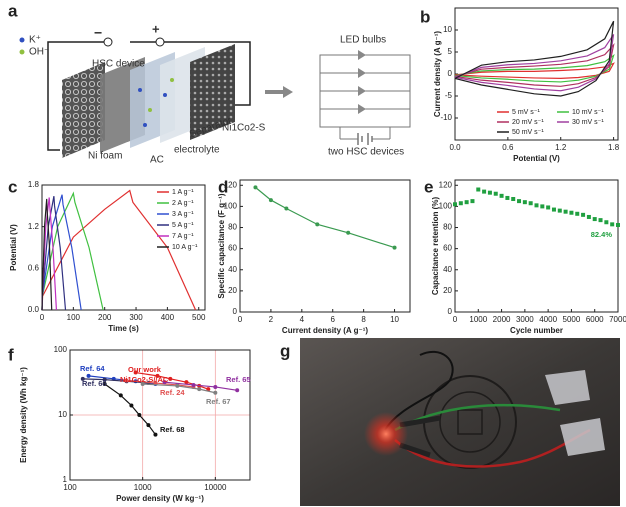 The width and height of the screenshot is (626, 507). I want to click on panel-label: a, so click(13, 10).